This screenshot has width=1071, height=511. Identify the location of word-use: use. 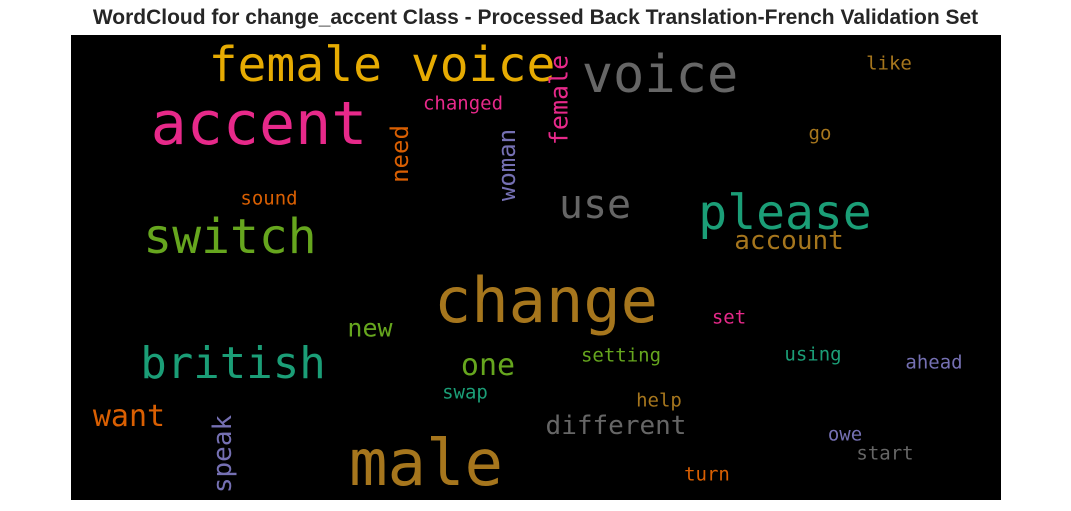
(595, 205).